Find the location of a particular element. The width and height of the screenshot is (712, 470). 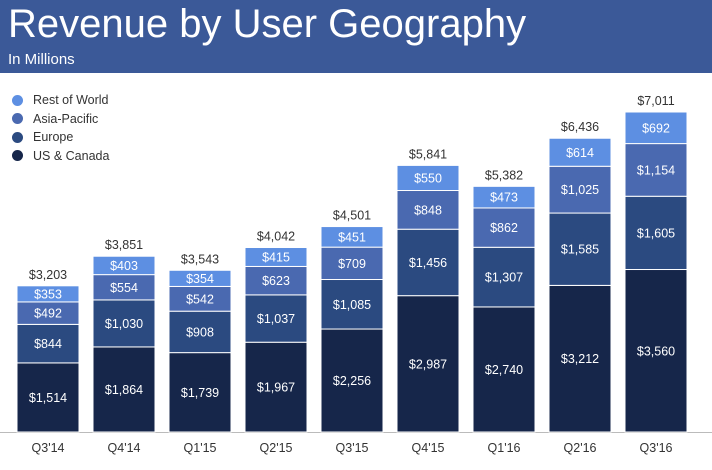

legend-label: Rest of World is located at coordinates (71, 100).